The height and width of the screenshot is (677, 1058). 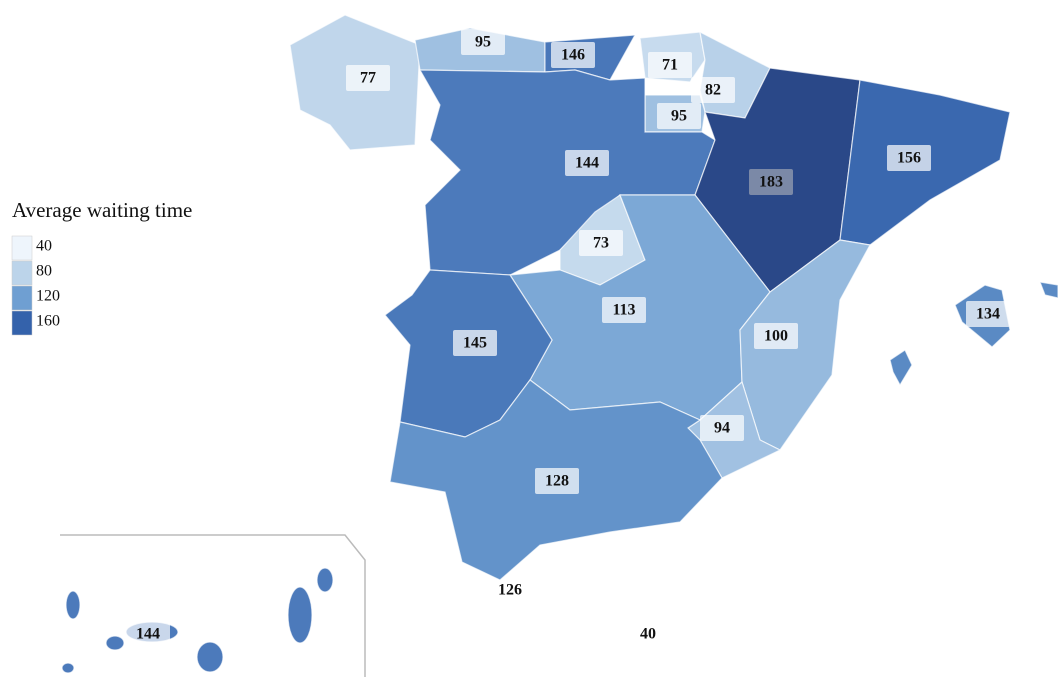 I want to click on value-label: 134, so click(x=988, y=314).